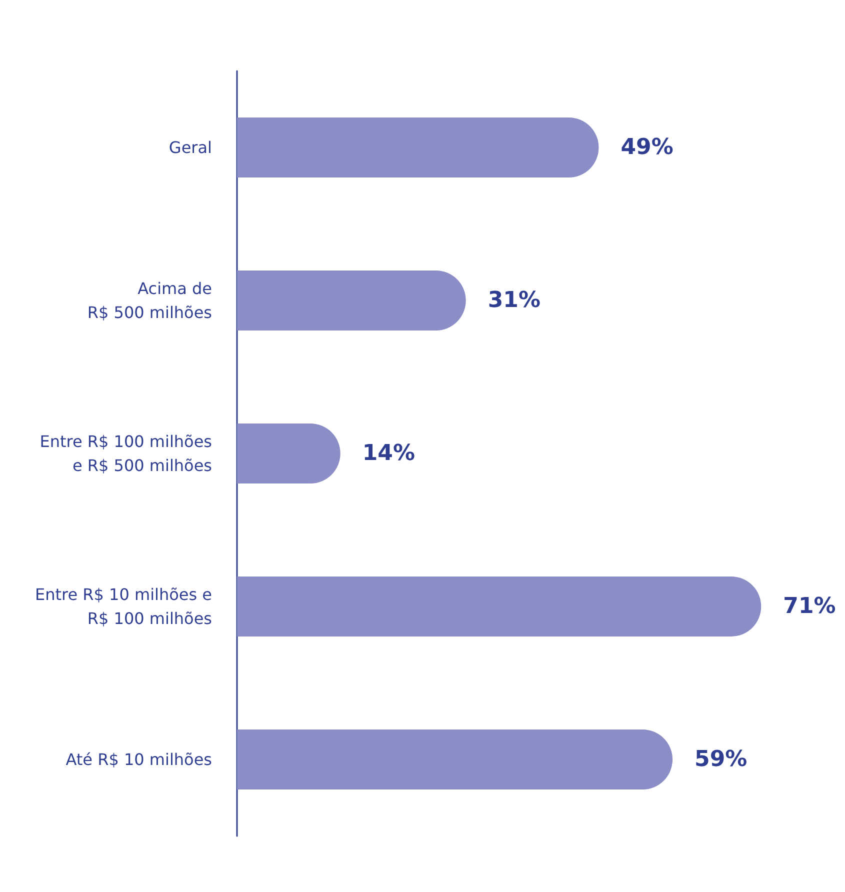 The height and width of the screenshot is (892, 845). I want to click on y-tick-label: Acima de R$ 500 milhões, so click(149, 300).